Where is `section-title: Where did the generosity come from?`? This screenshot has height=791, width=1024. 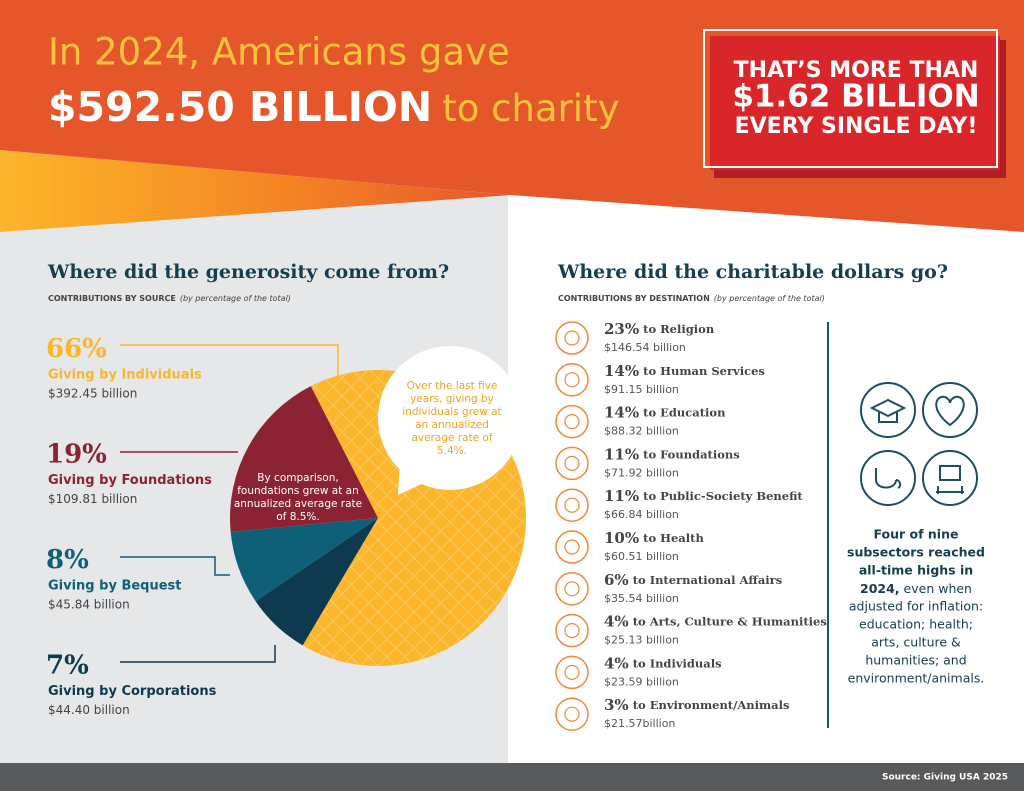 section-title: Where did the generosity come from? is located at coordinates (248, 272).